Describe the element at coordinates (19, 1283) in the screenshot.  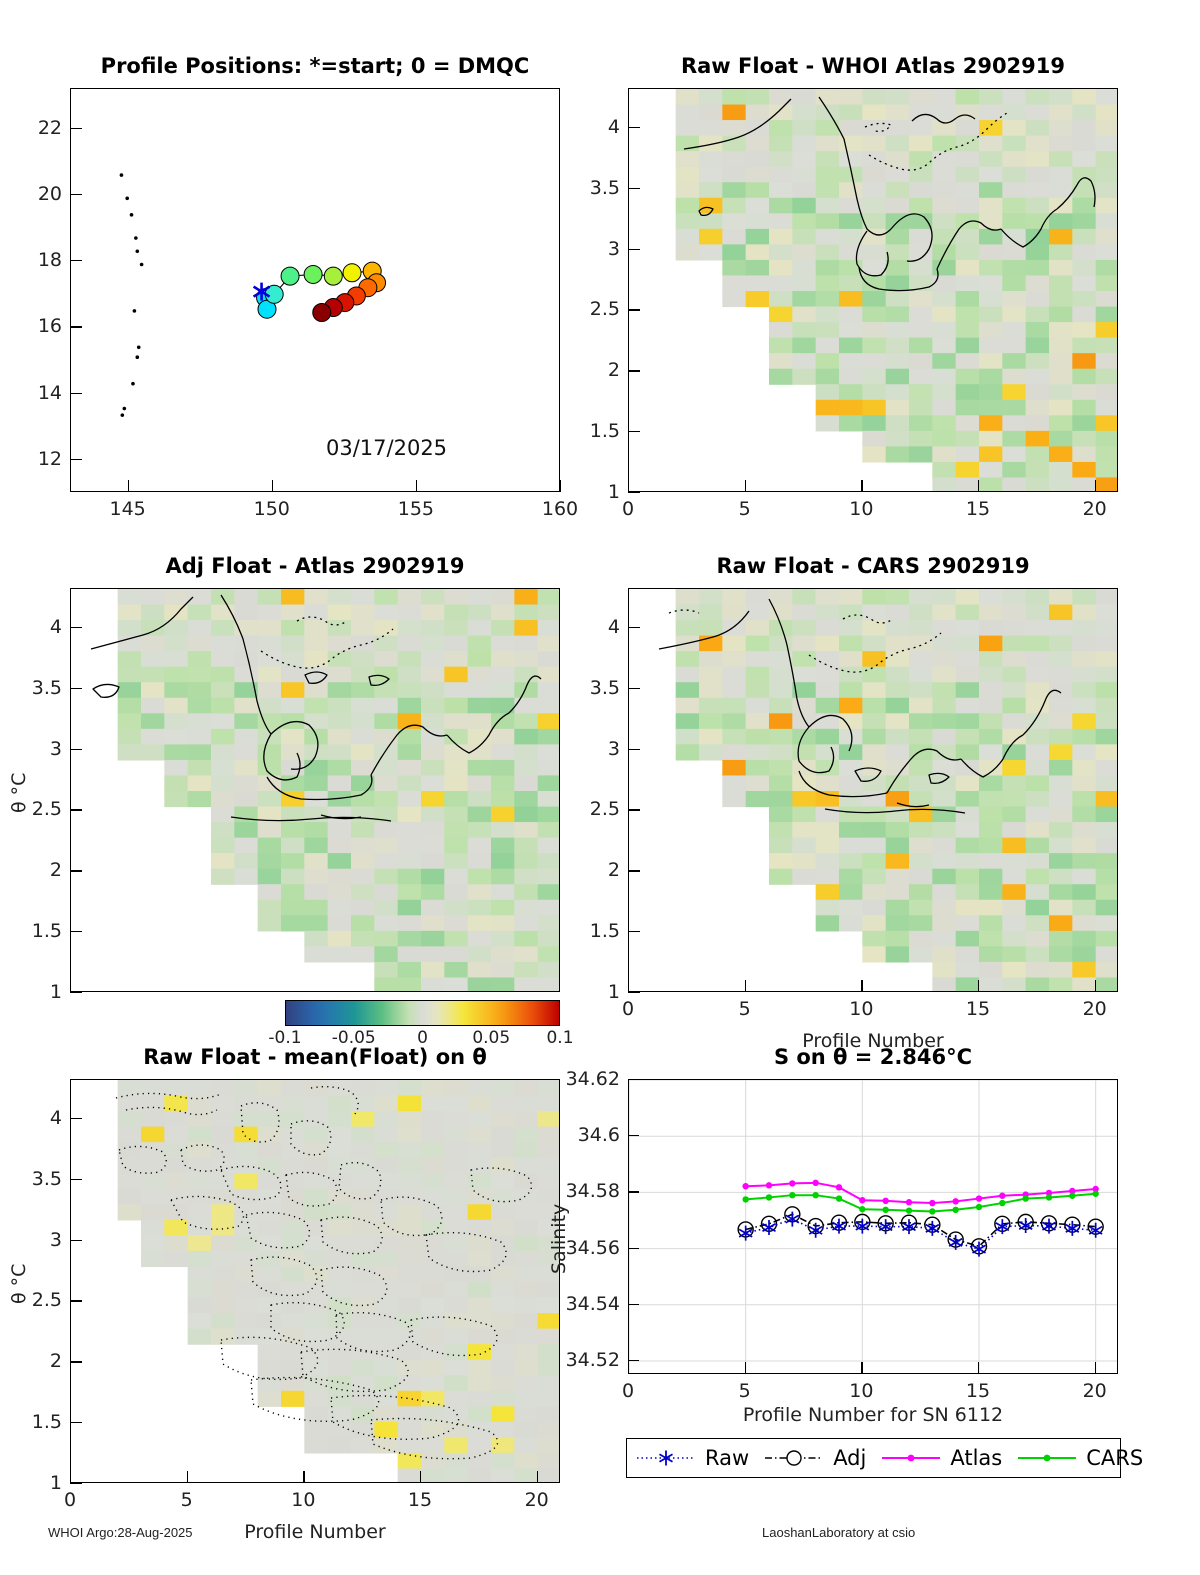
I see `raw-mean-ylabel: θ °C` at that location.